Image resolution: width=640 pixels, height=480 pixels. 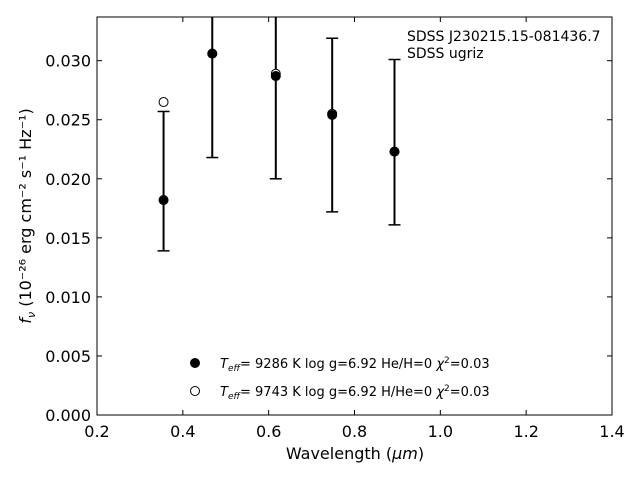 I want to click on x-tick-label: 1.0, so click(x=440, y=431).